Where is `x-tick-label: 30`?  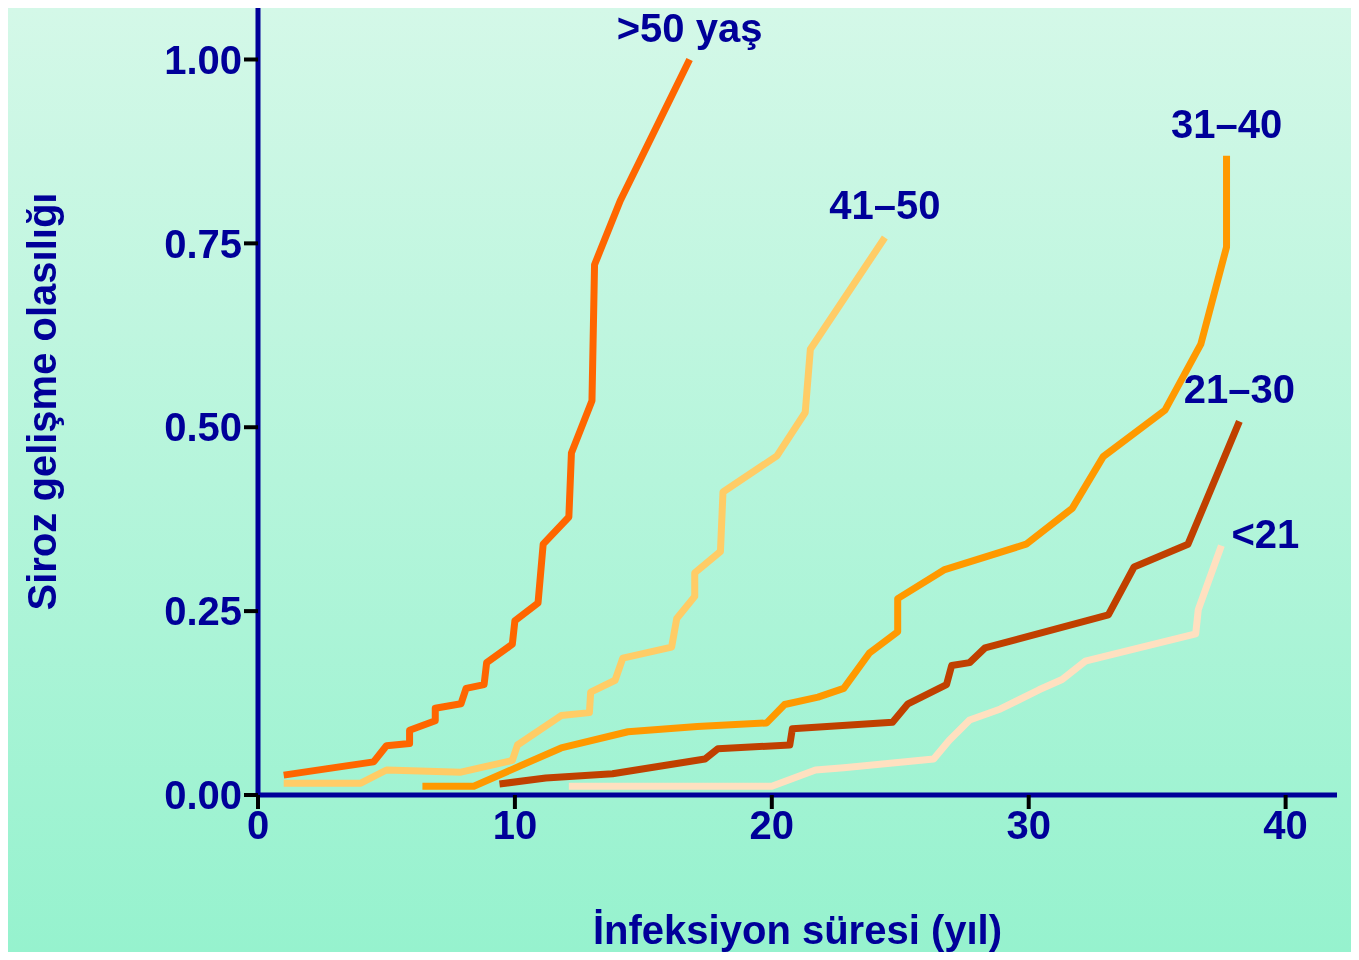
x-tick-label: 30 is located at coordinates (1028, 825).